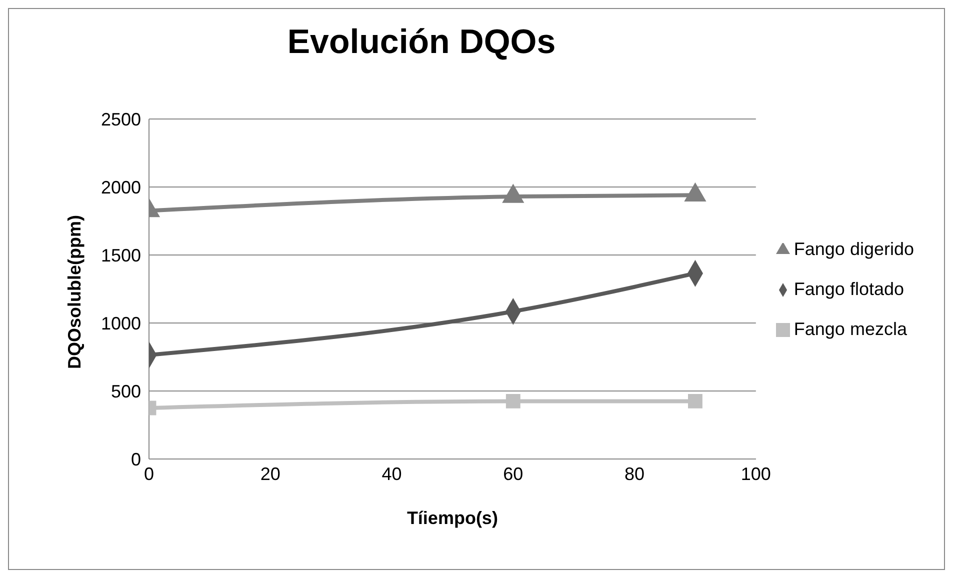  What do you see at coordinates (421, 42) in the screenshot?
I see `chart-title: Evolución DQOs` at bounding box center [421, 42].